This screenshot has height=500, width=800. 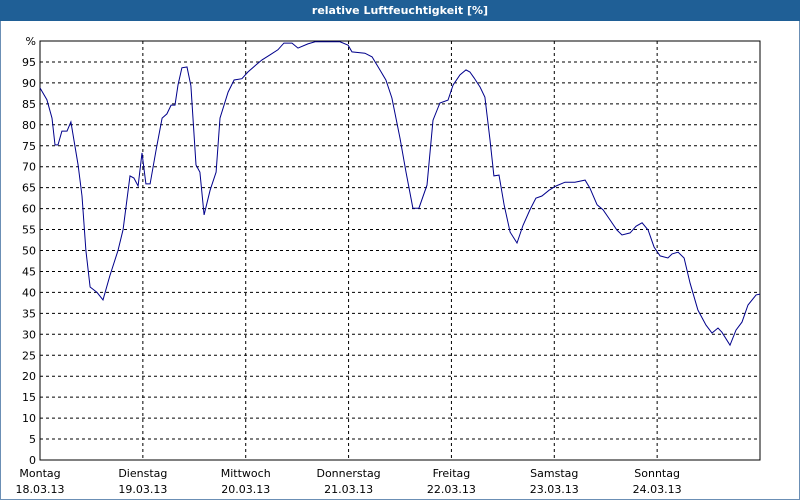 I want to click on y-tick-label: 15, so click(x=29, y=397).